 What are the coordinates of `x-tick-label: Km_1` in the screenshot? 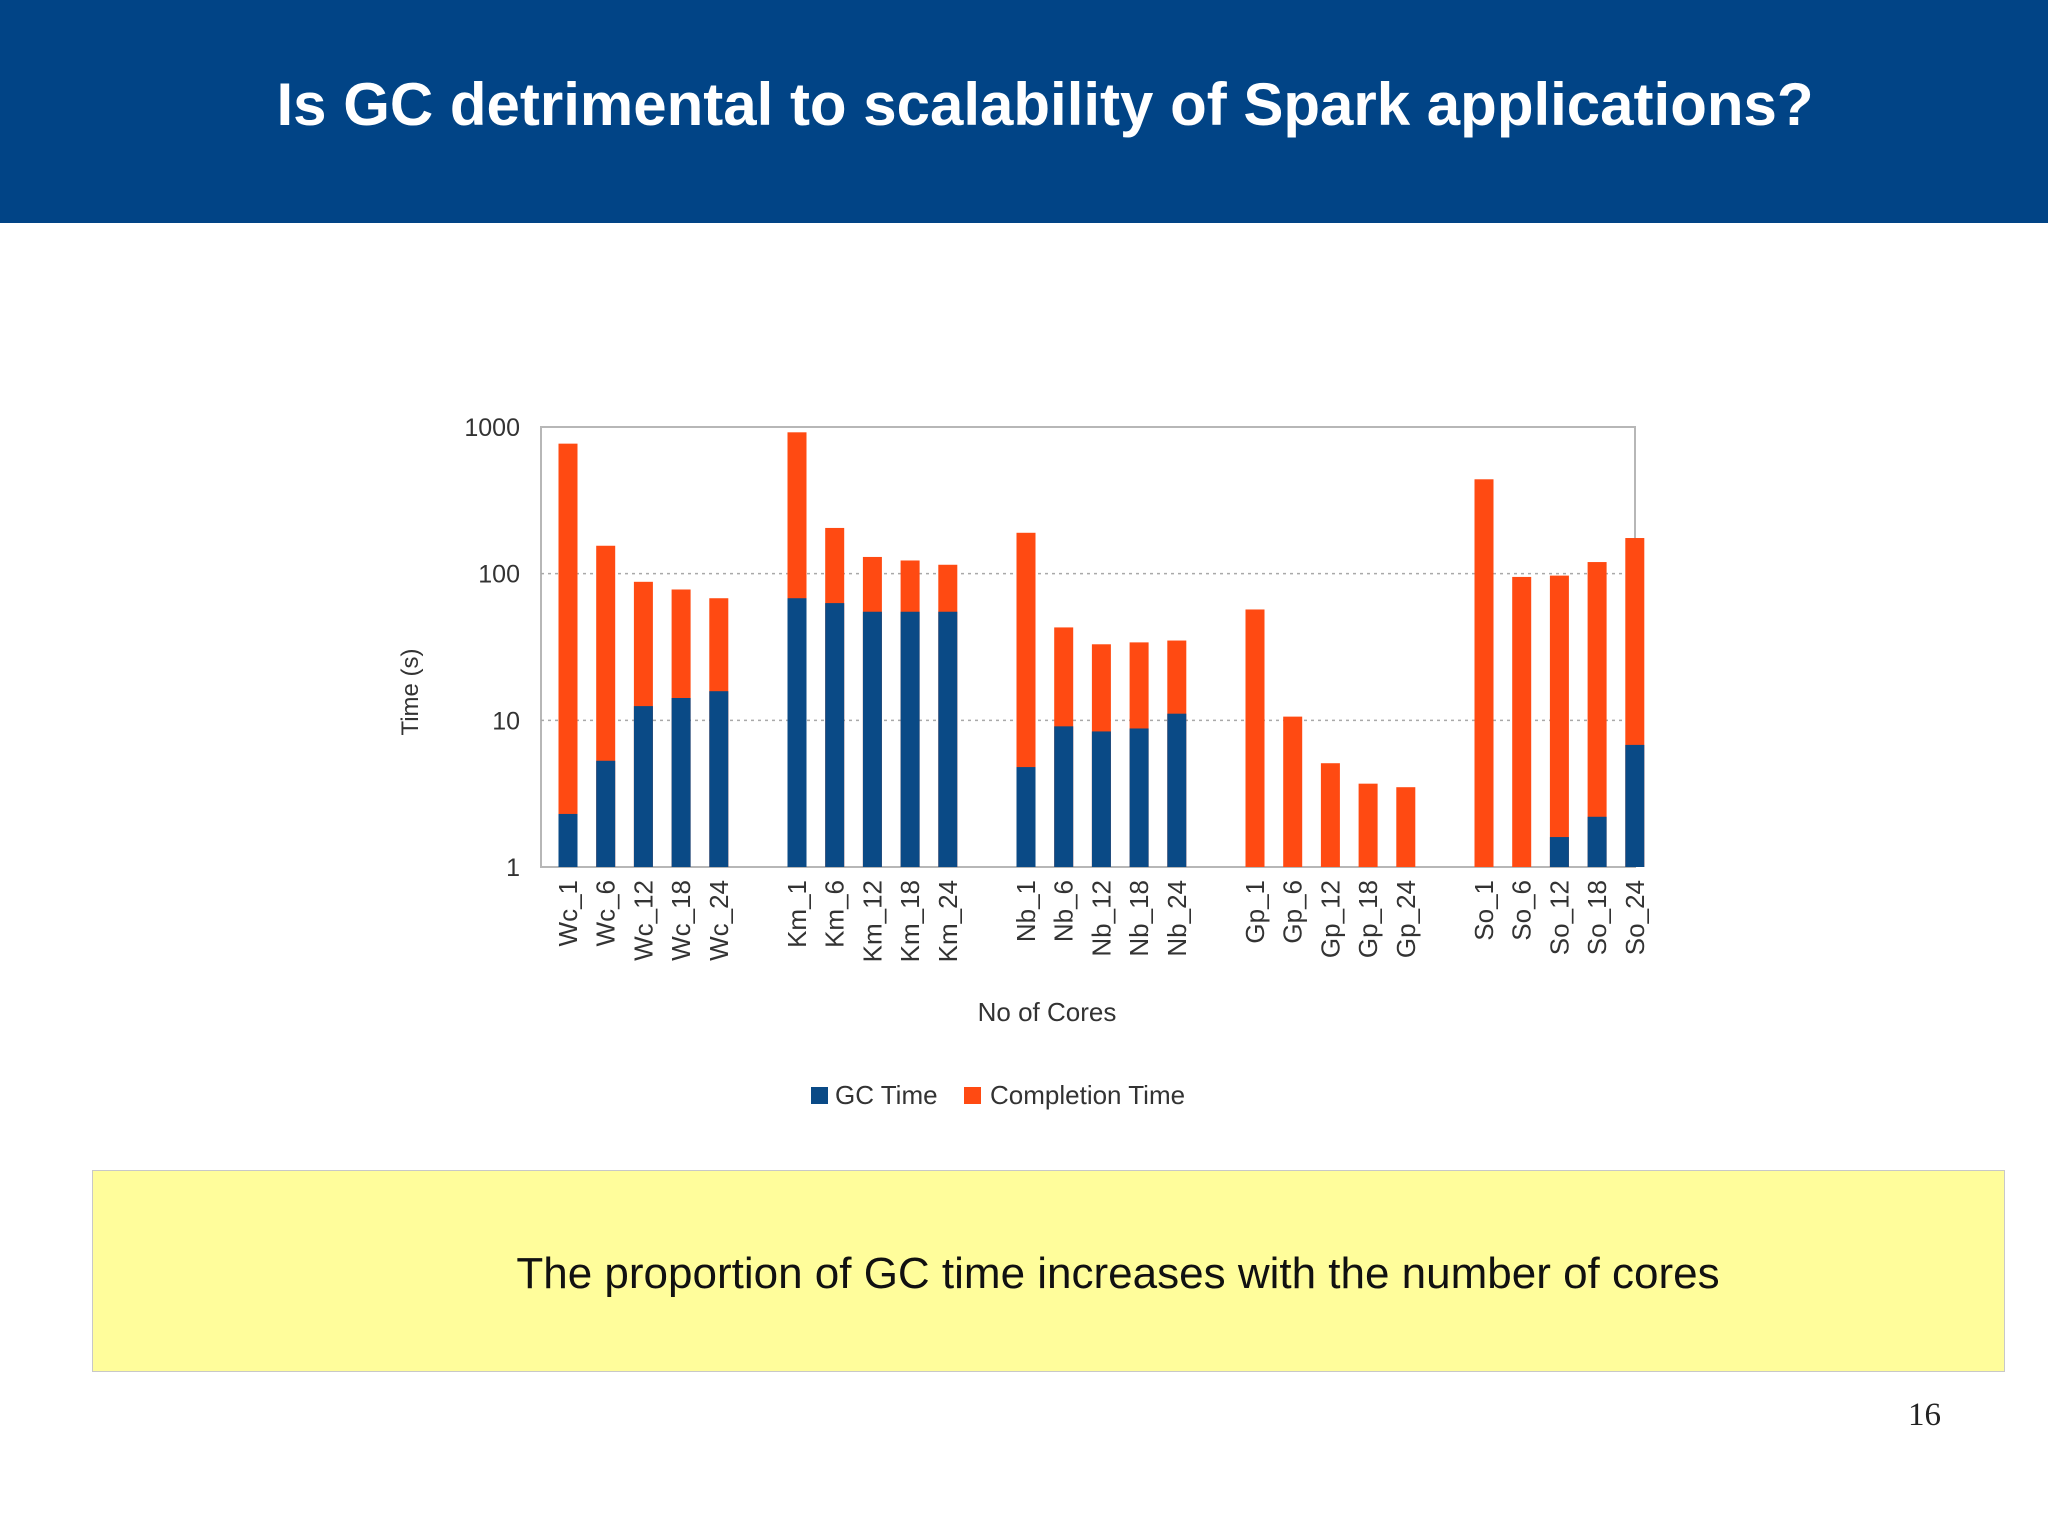 It's located at (797, 914).